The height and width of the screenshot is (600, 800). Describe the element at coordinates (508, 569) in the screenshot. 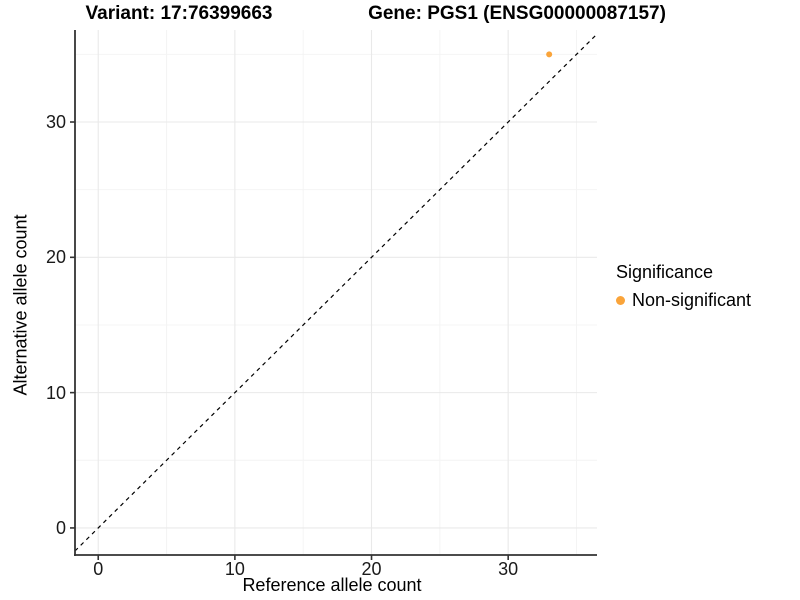

I see `x-tick-label: 30` at that location.